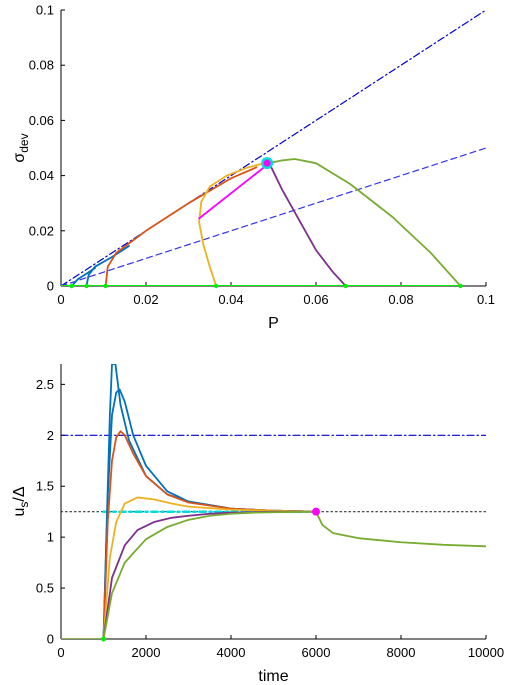 The width and height of the screenshot is (507, 685). I want to click on y-tick-label: 0.5, so click(45, 588).